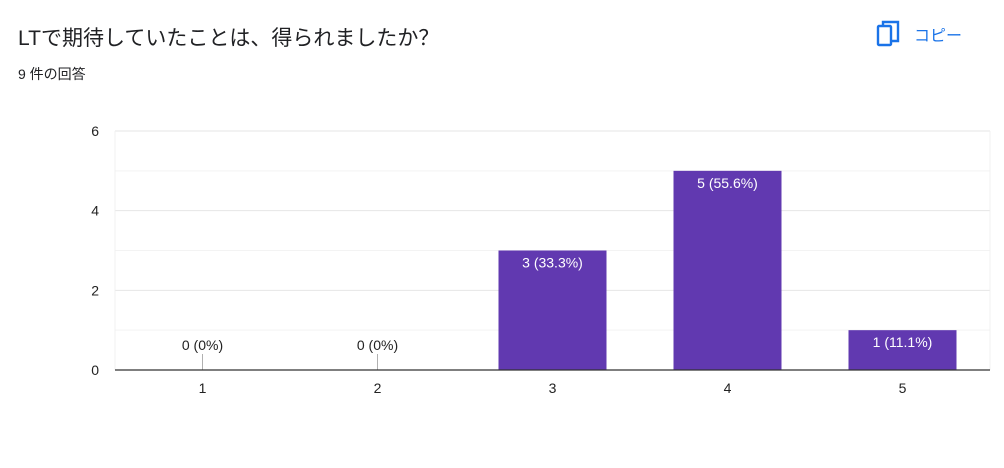 This screenshot has height=468, width=1004. What do you see at coordinates (95, 370) in the screenshot?
I see `y-tick-label: 0` at bounding box center [95, 370].